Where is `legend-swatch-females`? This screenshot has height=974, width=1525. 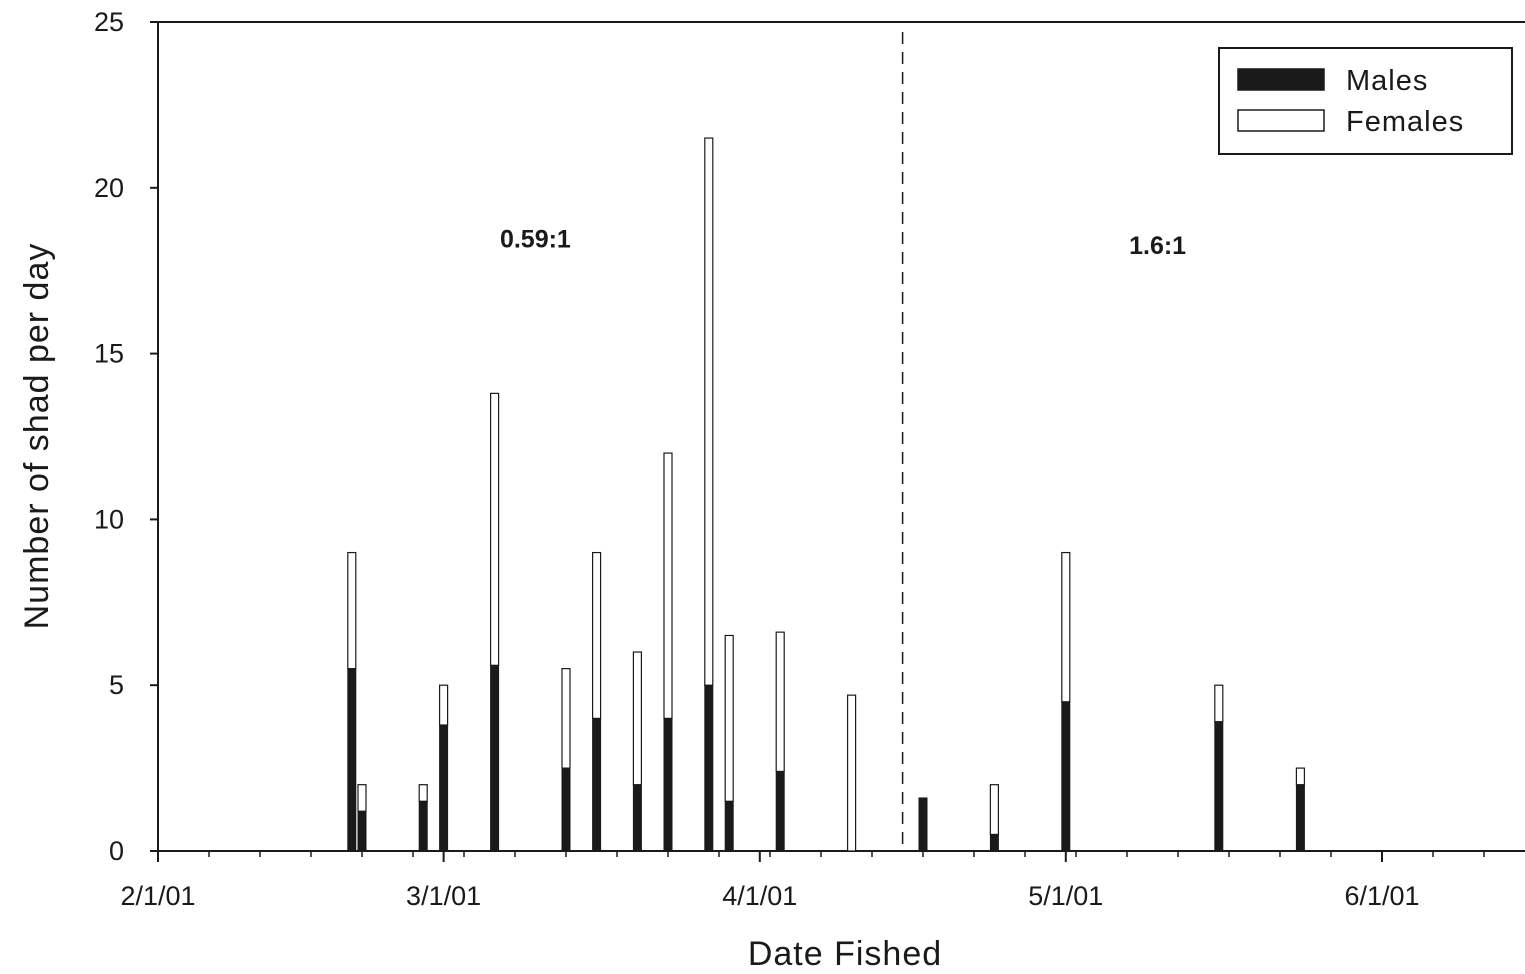
legend-swatch-females is located at coordinates (1281, 120).